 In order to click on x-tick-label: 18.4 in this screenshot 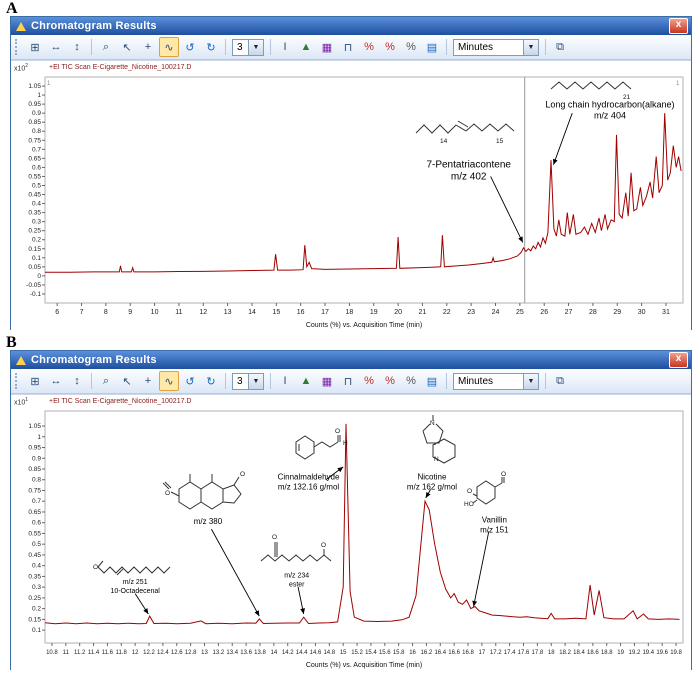, I will do `click(579, 653)`.